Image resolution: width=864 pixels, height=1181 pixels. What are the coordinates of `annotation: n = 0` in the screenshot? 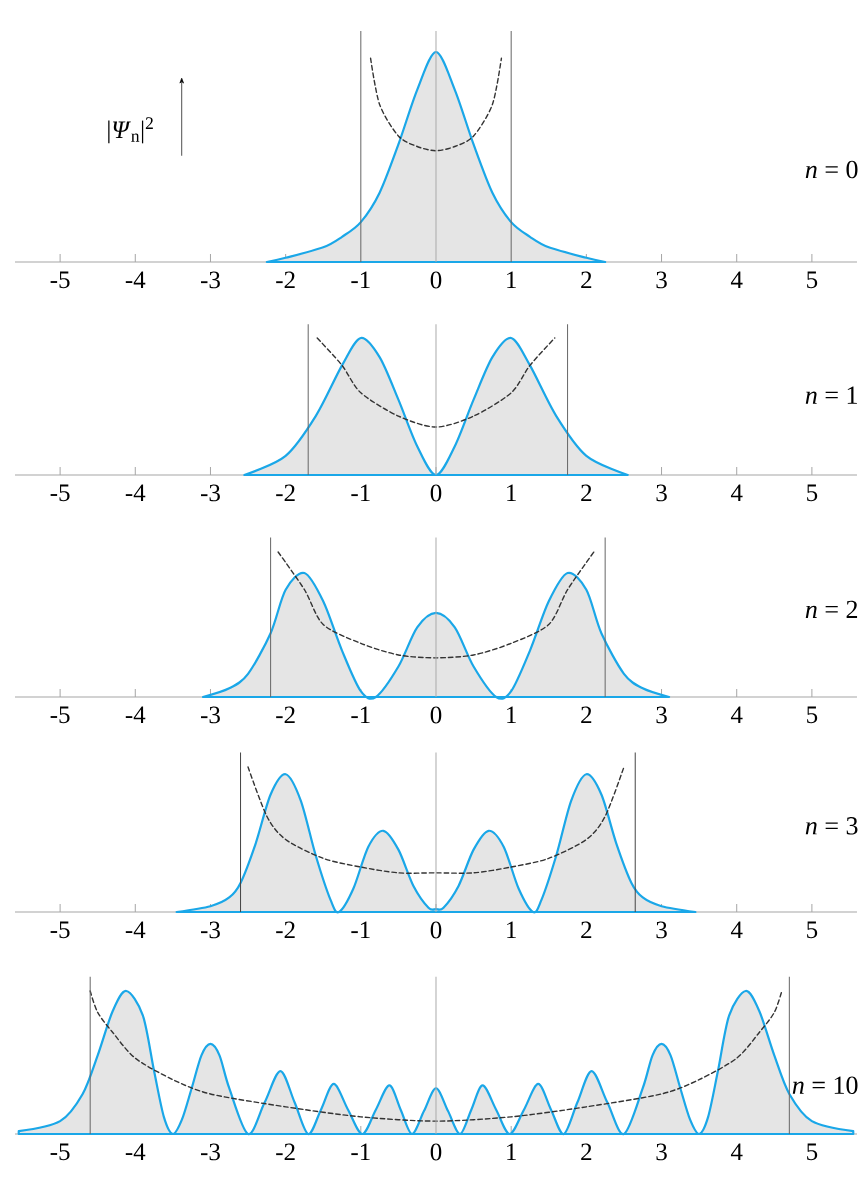 It's located at (831, 169).